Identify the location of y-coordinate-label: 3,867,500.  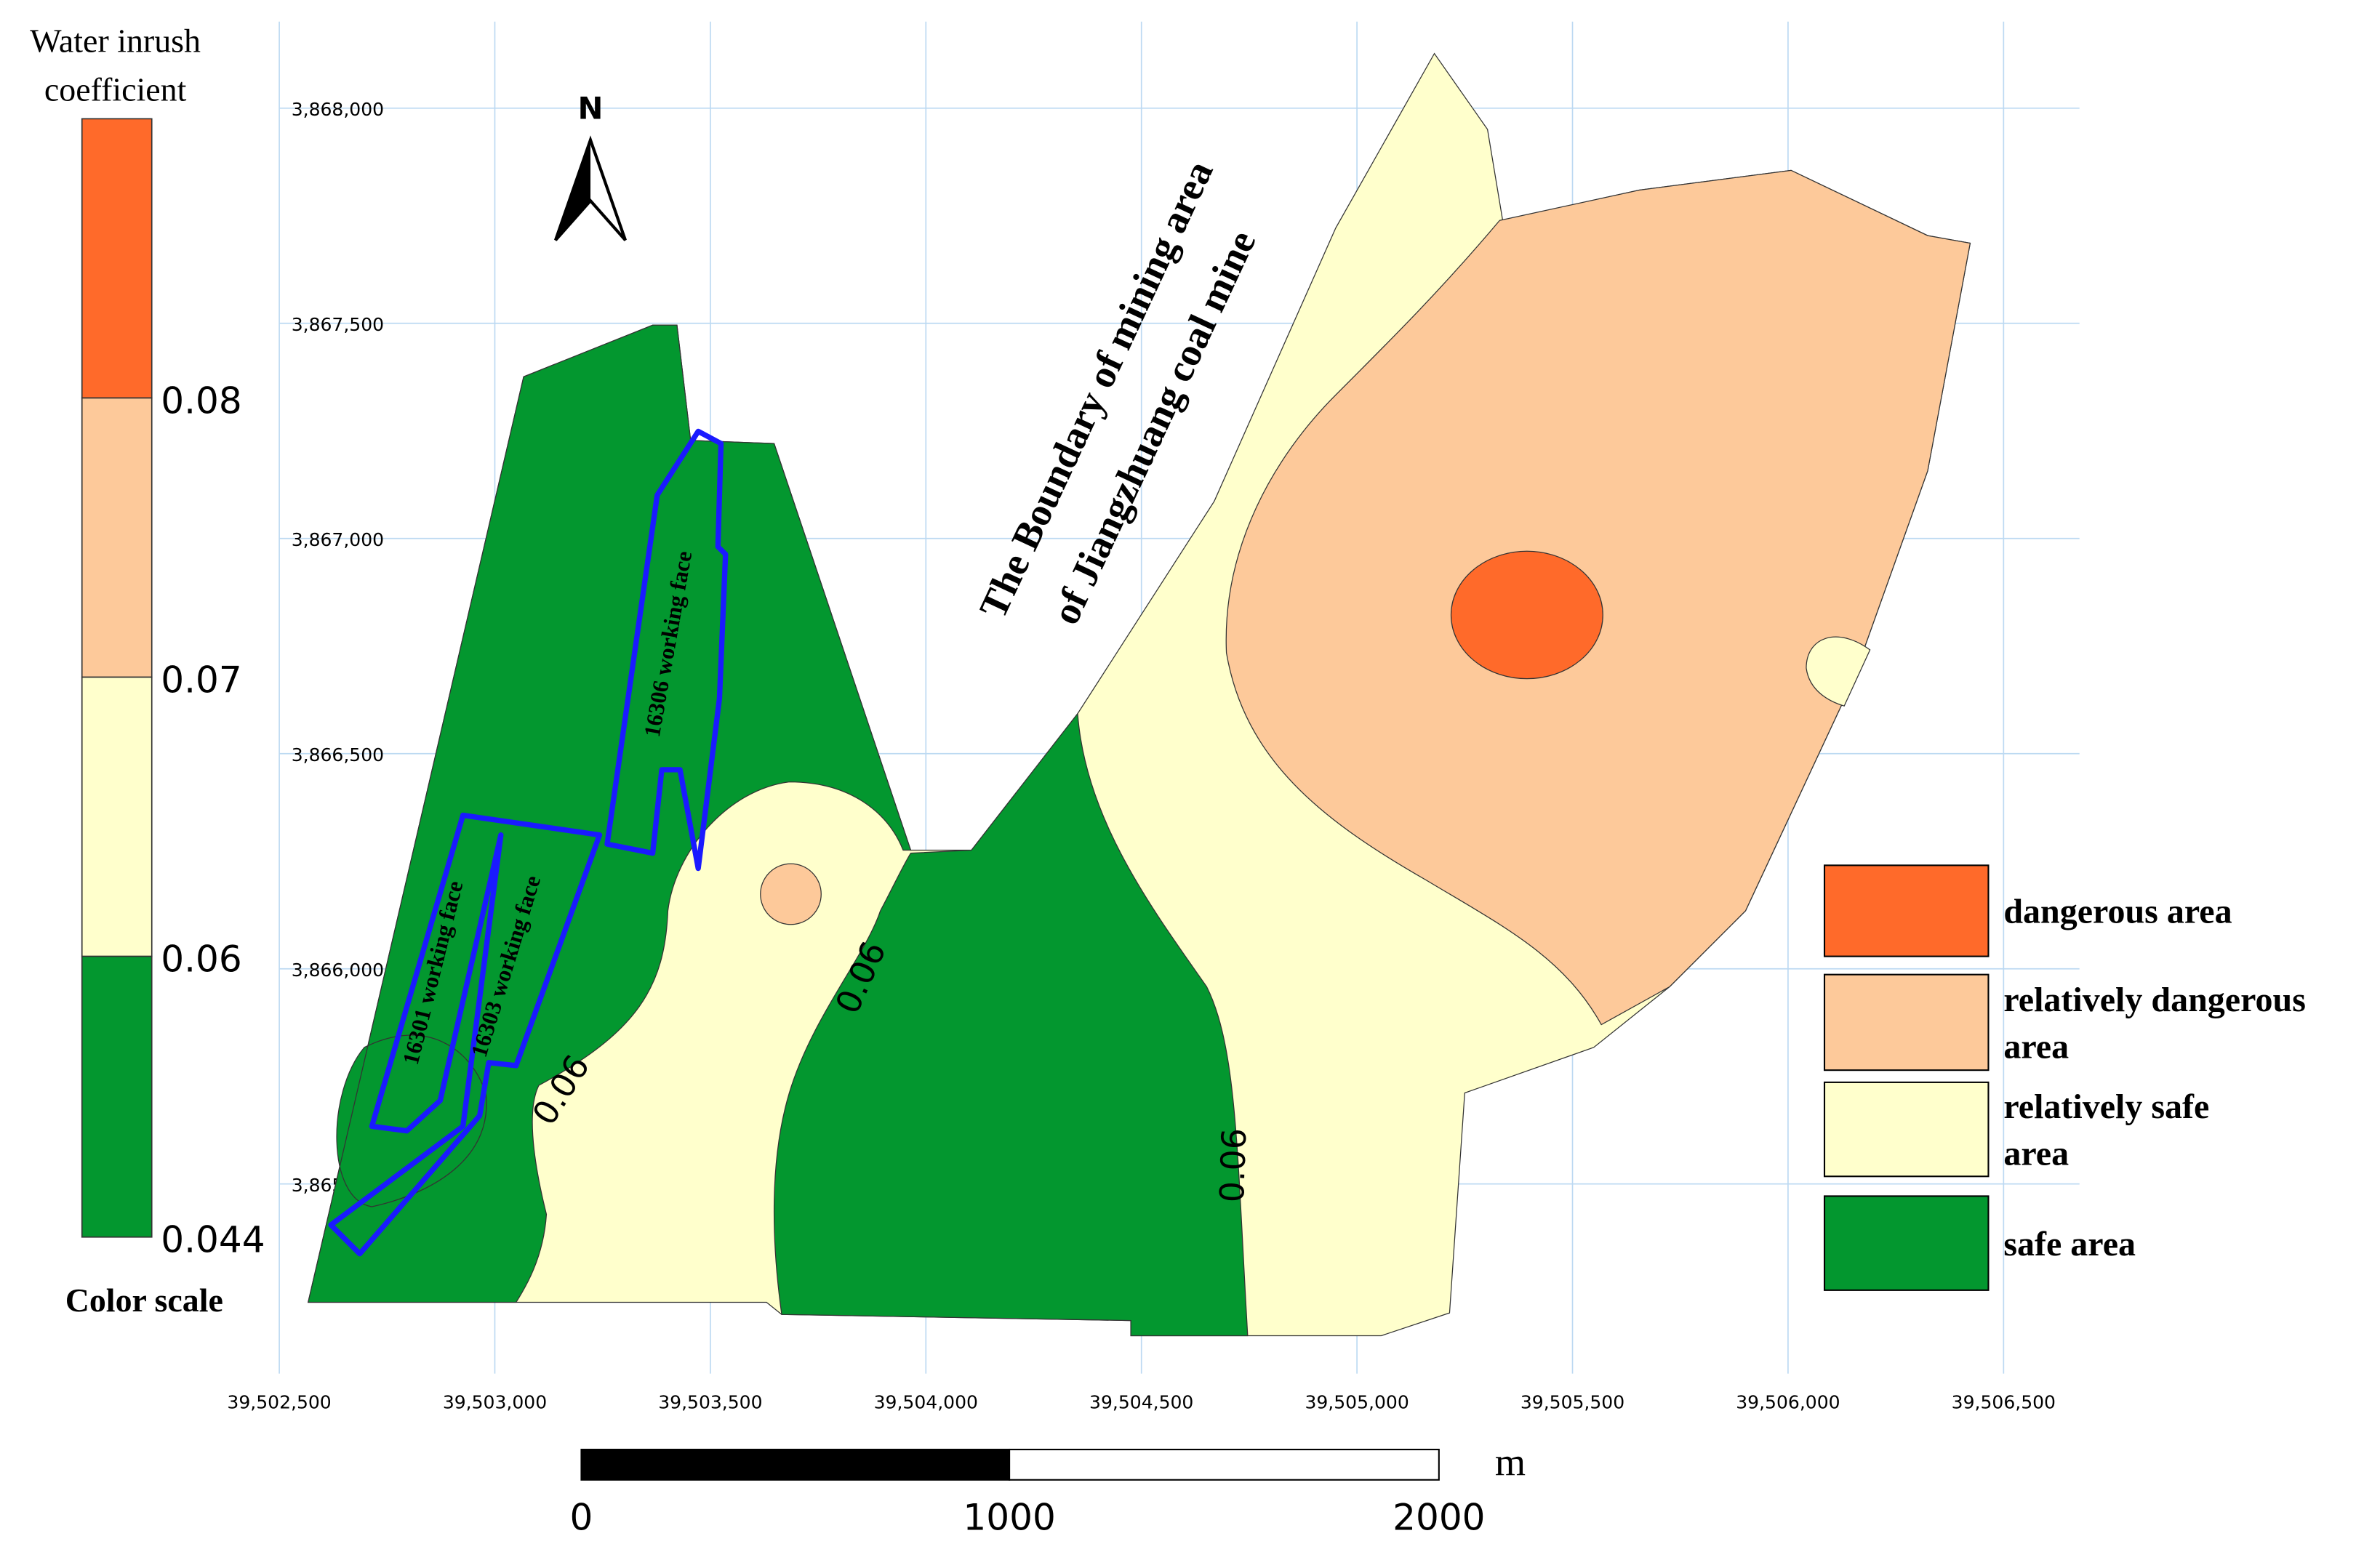
(338, 324).